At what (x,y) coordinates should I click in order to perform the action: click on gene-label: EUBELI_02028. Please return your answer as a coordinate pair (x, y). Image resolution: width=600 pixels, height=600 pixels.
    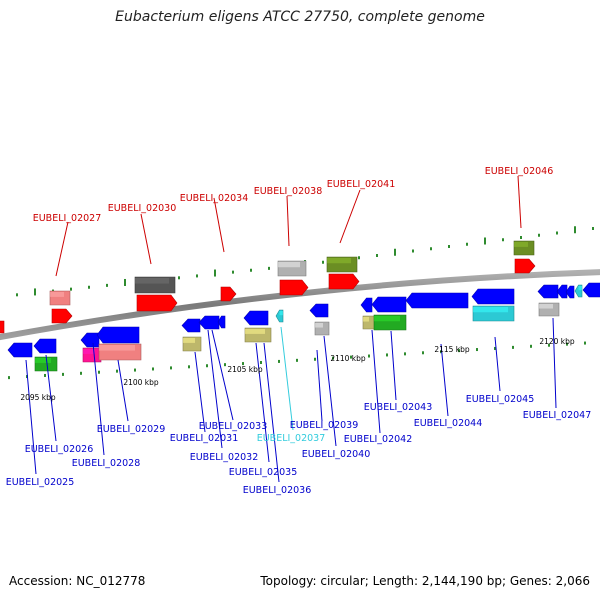
    Looking at the image, I should click on (106, 463).